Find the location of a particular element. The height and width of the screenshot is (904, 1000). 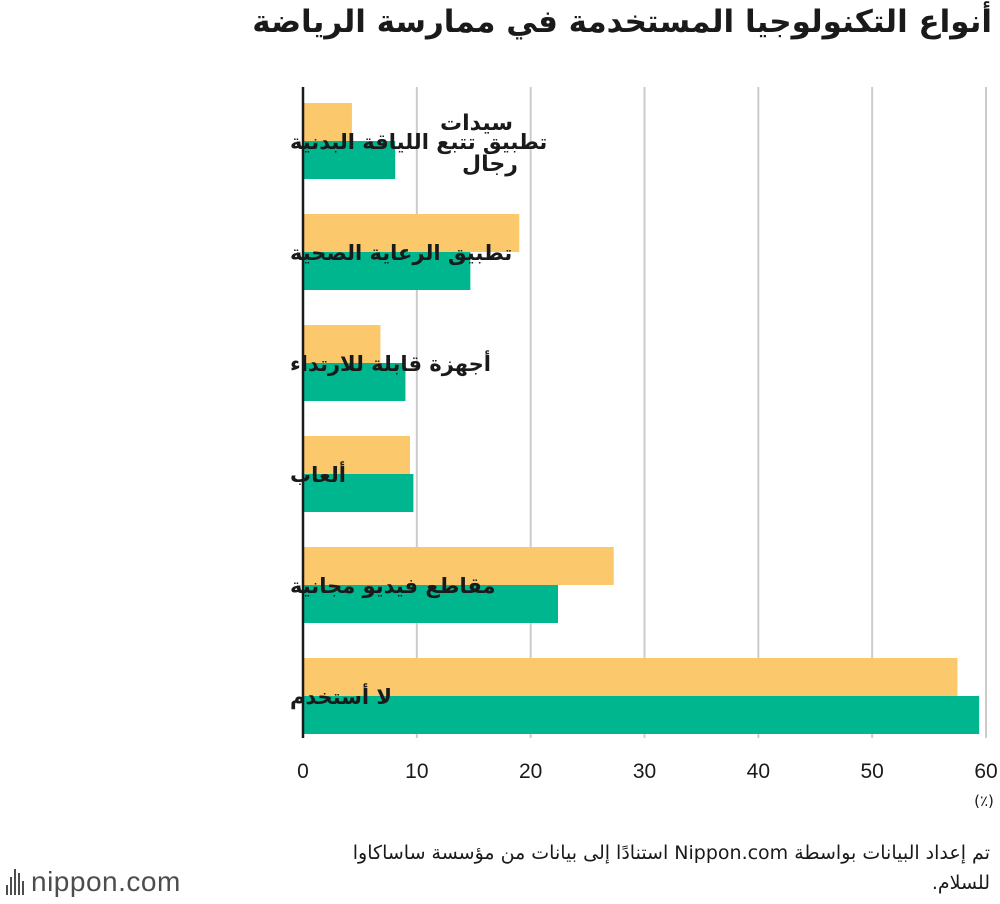

tick-label-30: 30 is located at coordinates (644, 771).